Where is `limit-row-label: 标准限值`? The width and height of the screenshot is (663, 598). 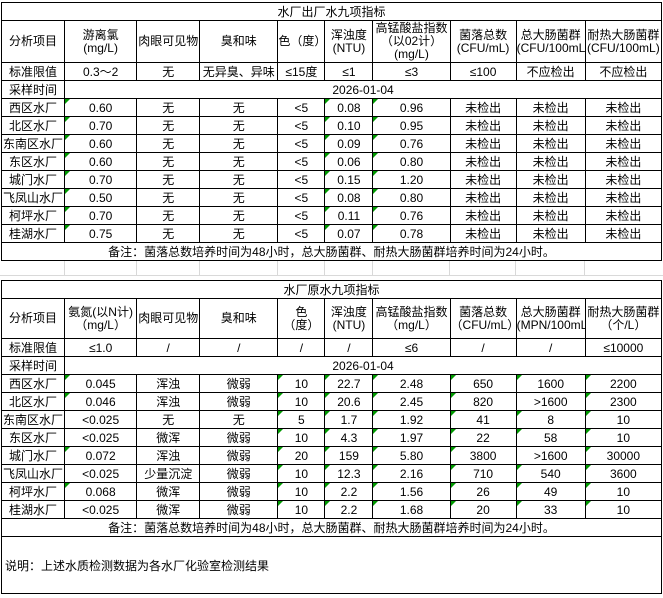
limit-row-label: 标准限值 is located at coordinates (33, 347).